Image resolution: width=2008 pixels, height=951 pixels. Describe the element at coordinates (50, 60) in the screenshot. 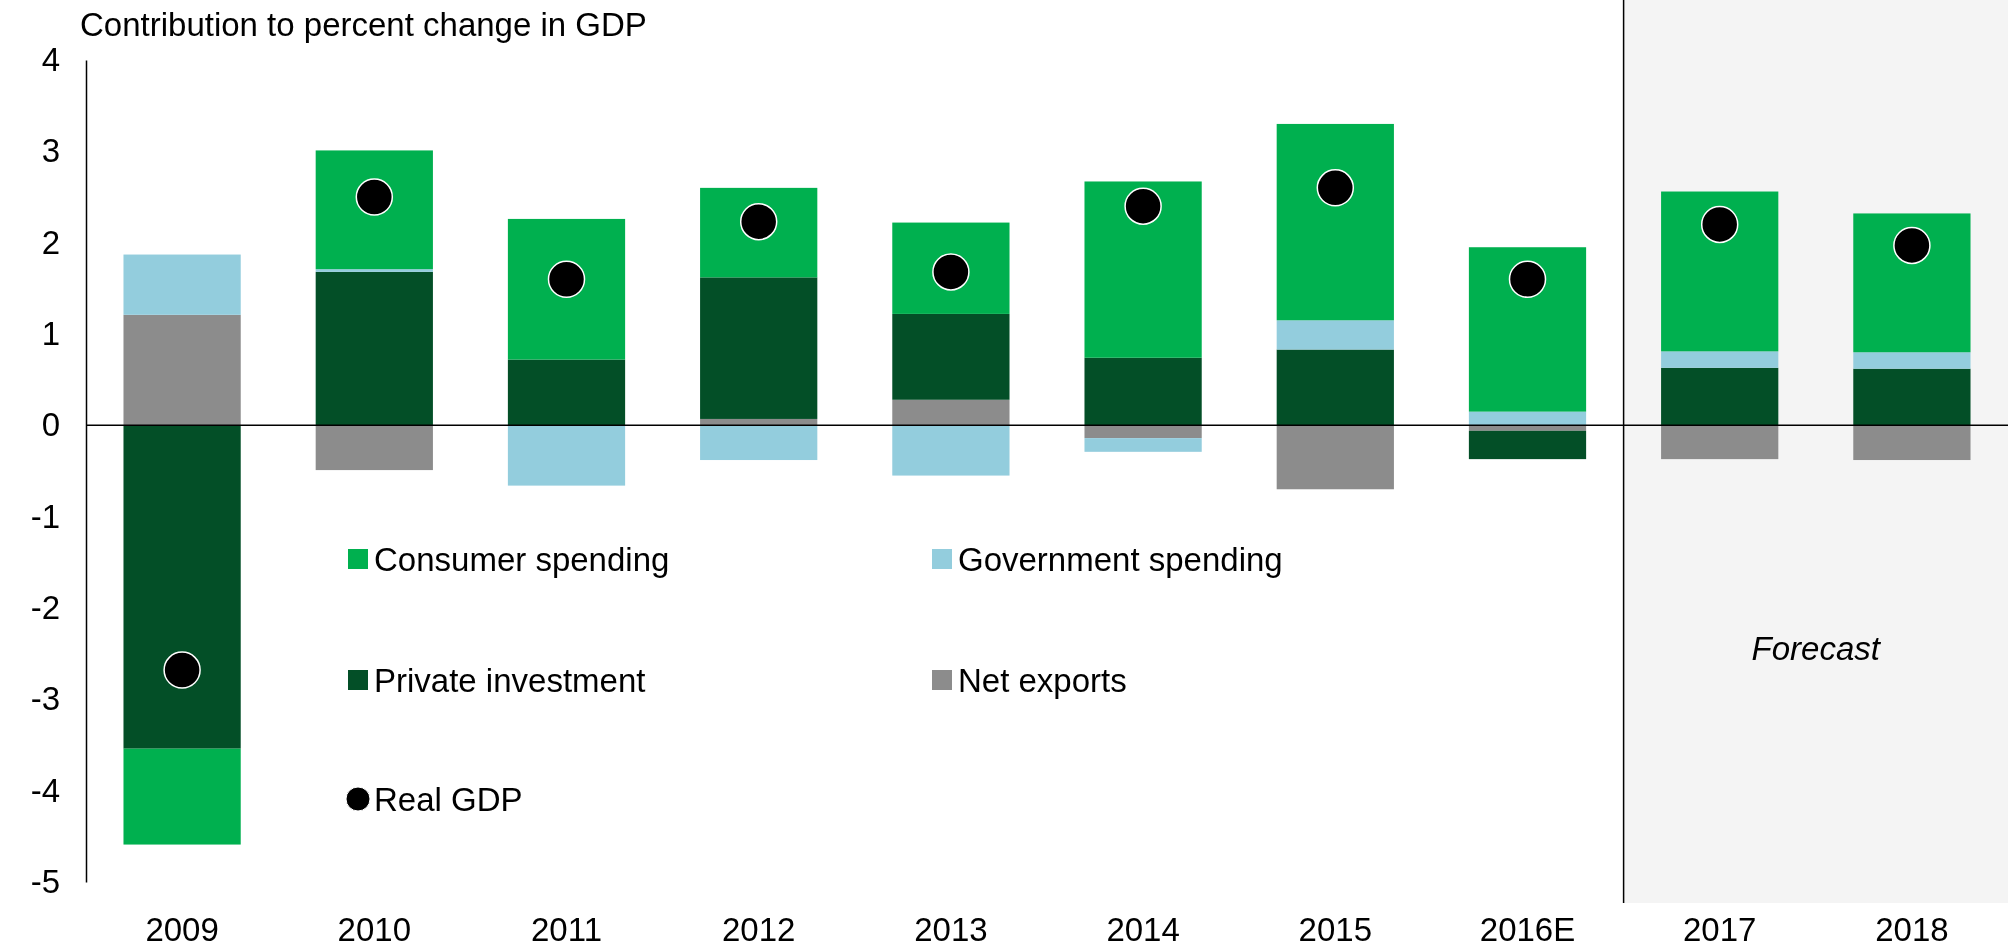

I see `y-tick-label: 4` at that location.